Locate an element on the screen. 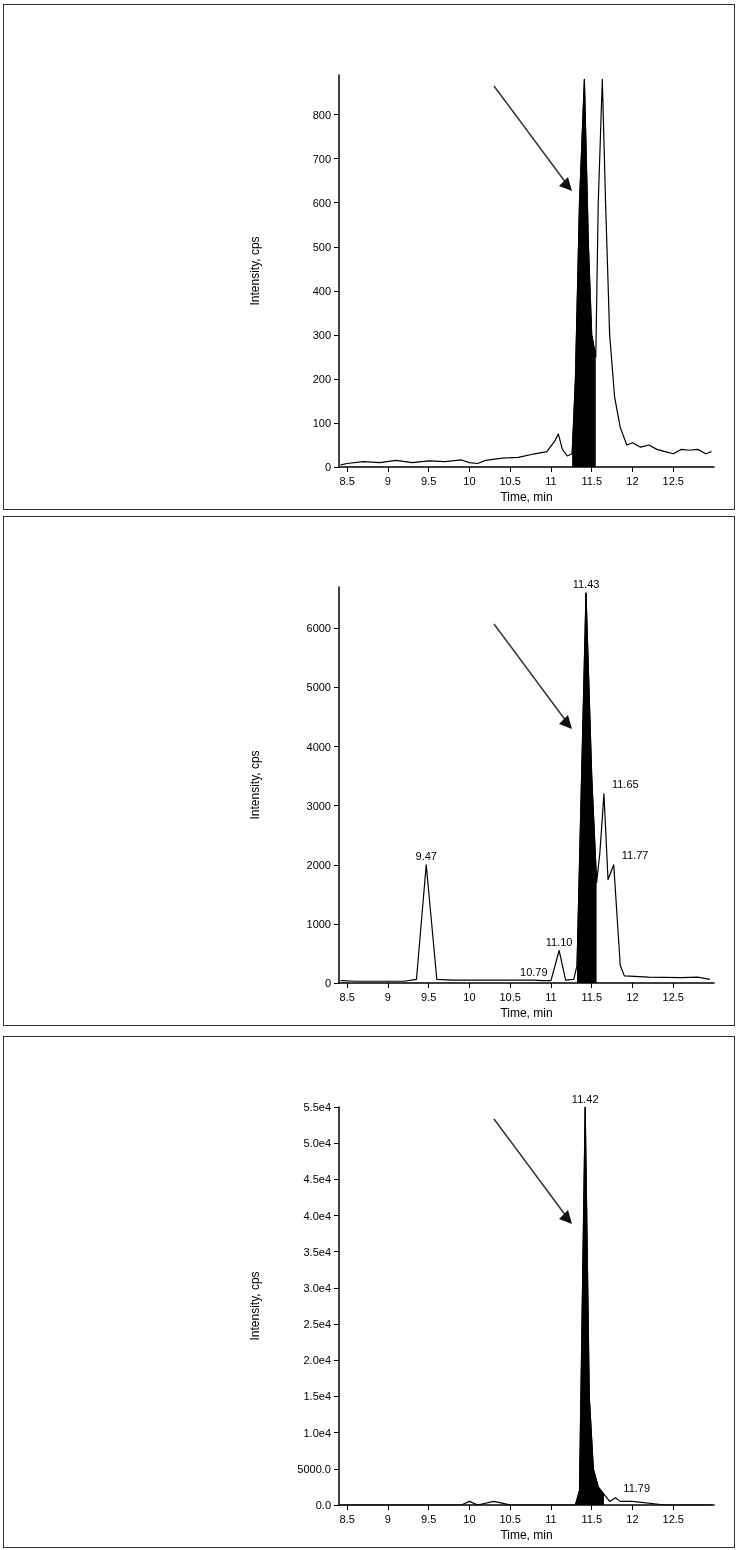  y-tick-label: 4.5e4 is located at coordinates (317, 1179).